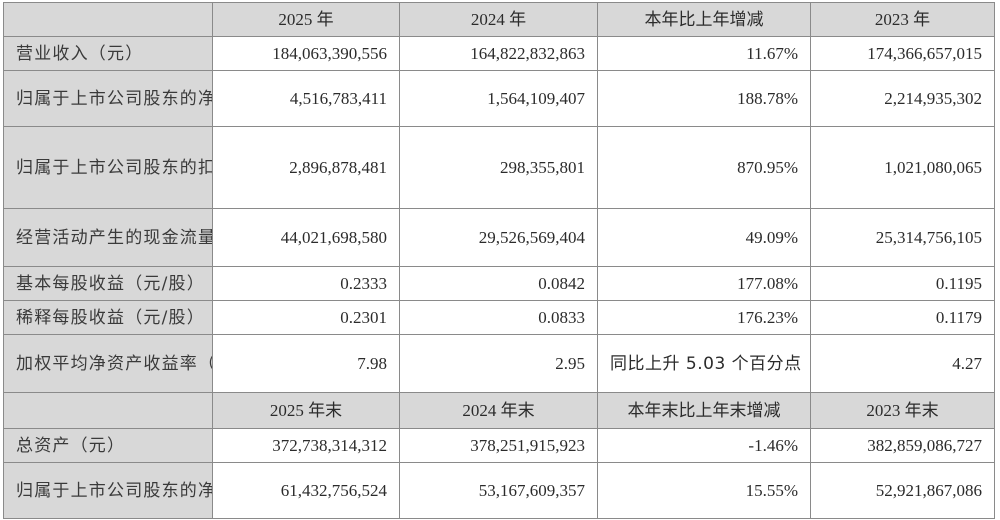  Describe the element at coordinates (902, 283) in the screenshot. I see `cell-value-2023: 0.1195` at that location.